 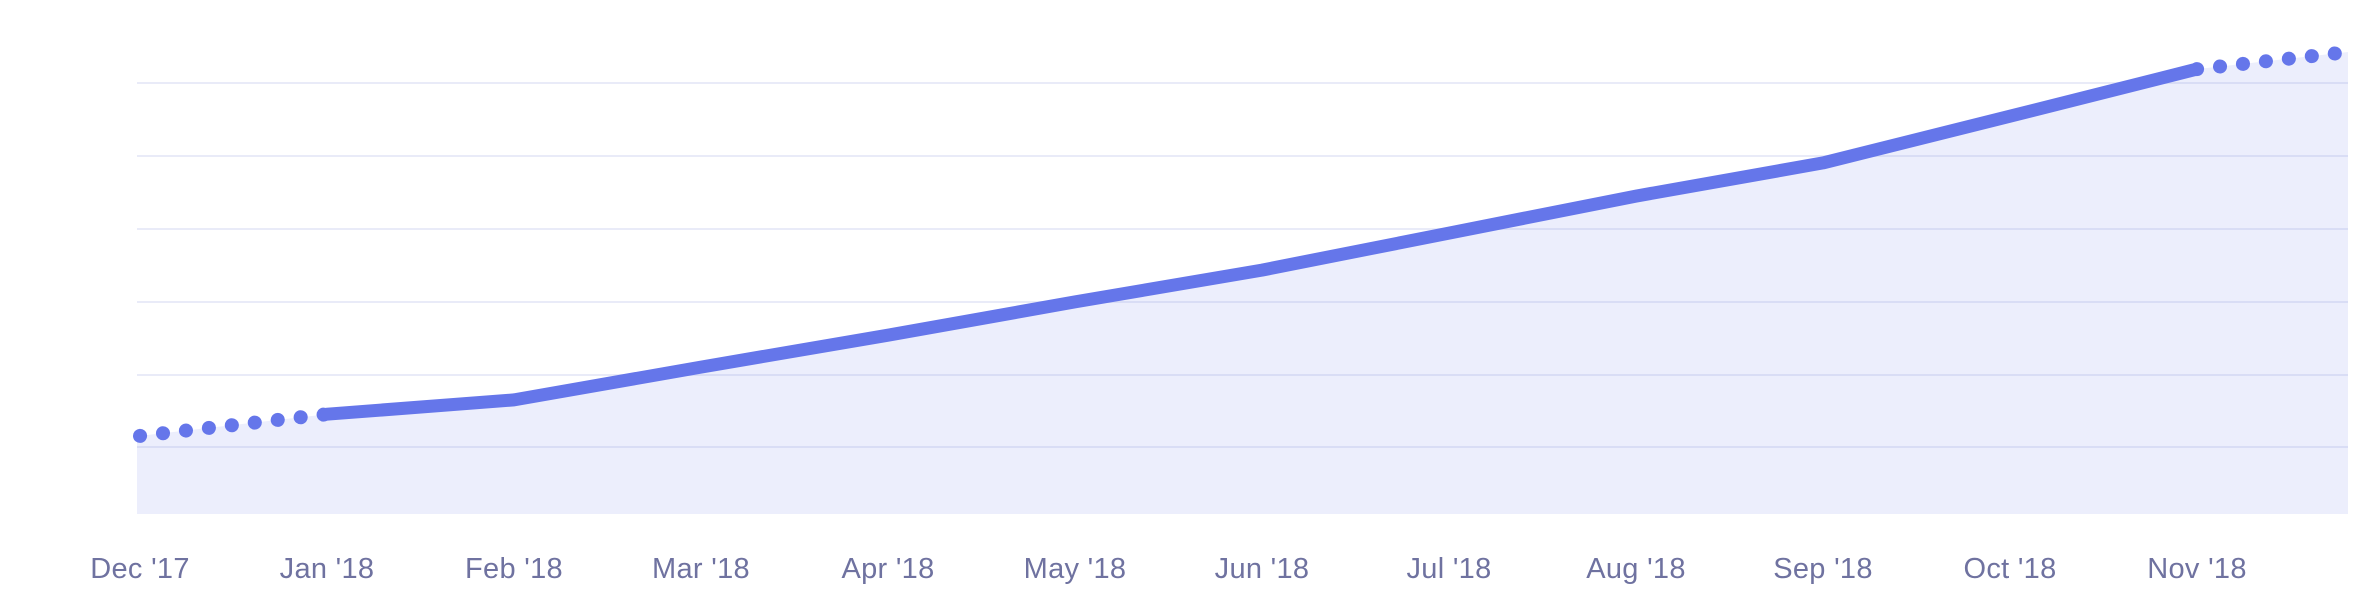 What do you see at coordinates (2272, 61) in the screenshot?
I see `trend-line-dotted-end` at bounding box center [2272, 61].